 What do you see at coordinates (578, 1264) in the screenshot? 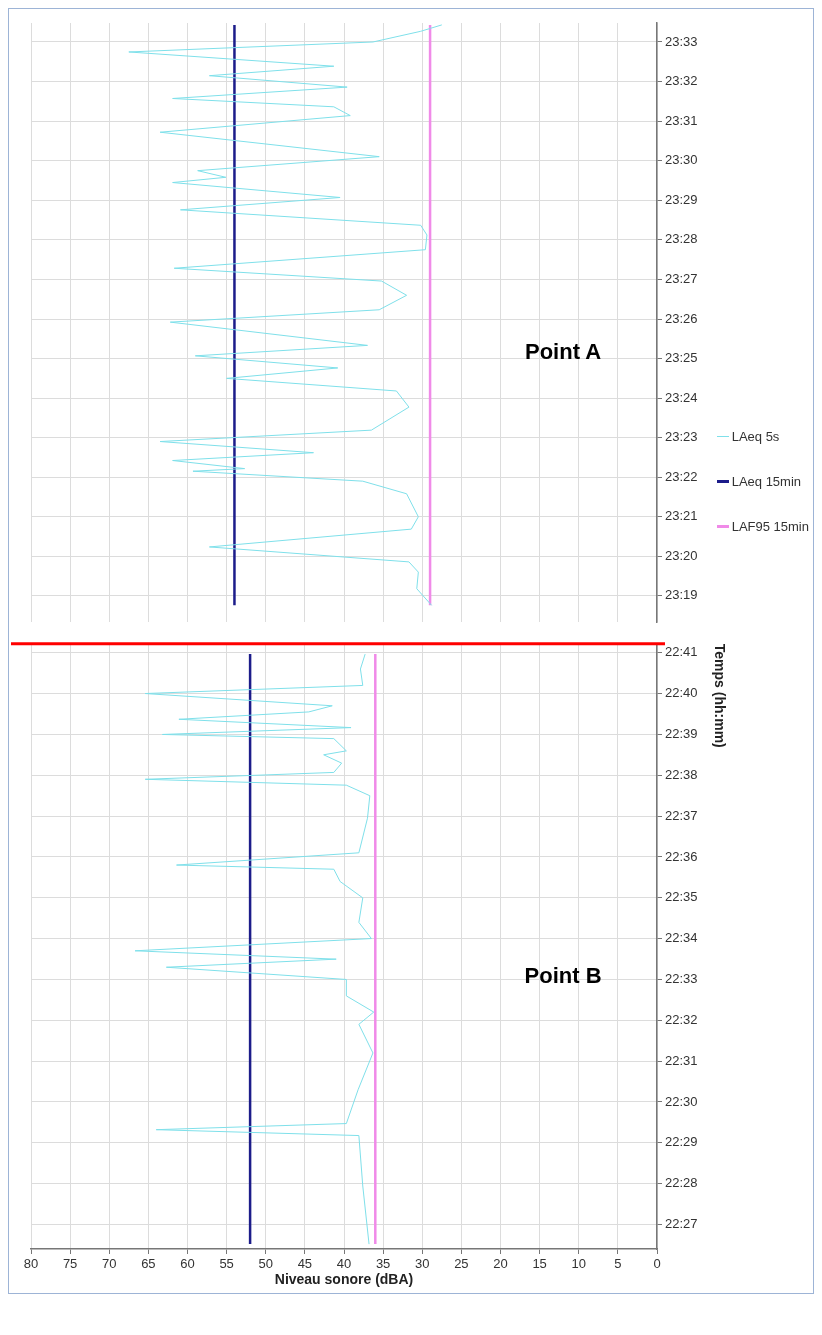
I see `x-tick-label: 10` at bounding box center [578, 1264].